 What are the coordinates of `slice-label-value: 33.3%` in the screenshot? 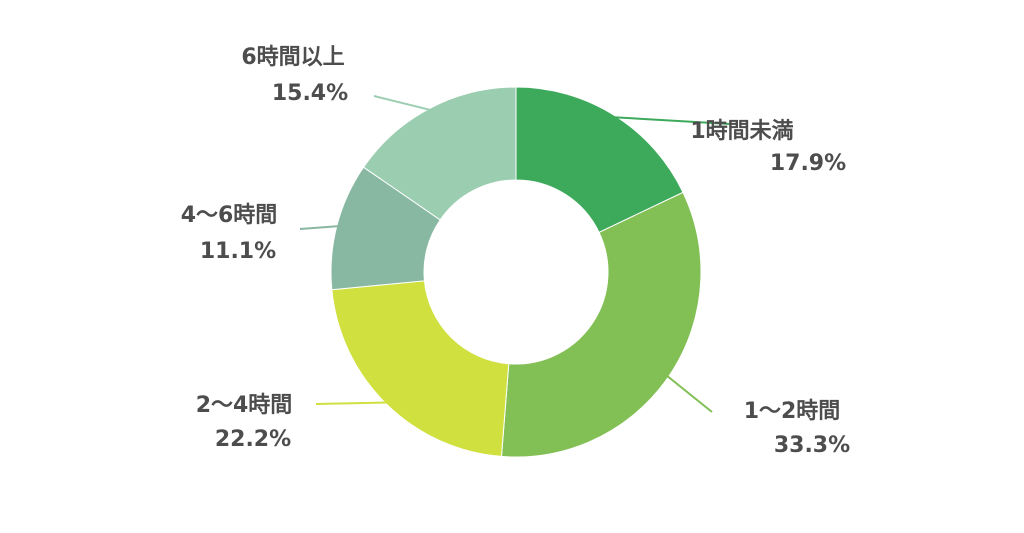 It's located at (812, 445).